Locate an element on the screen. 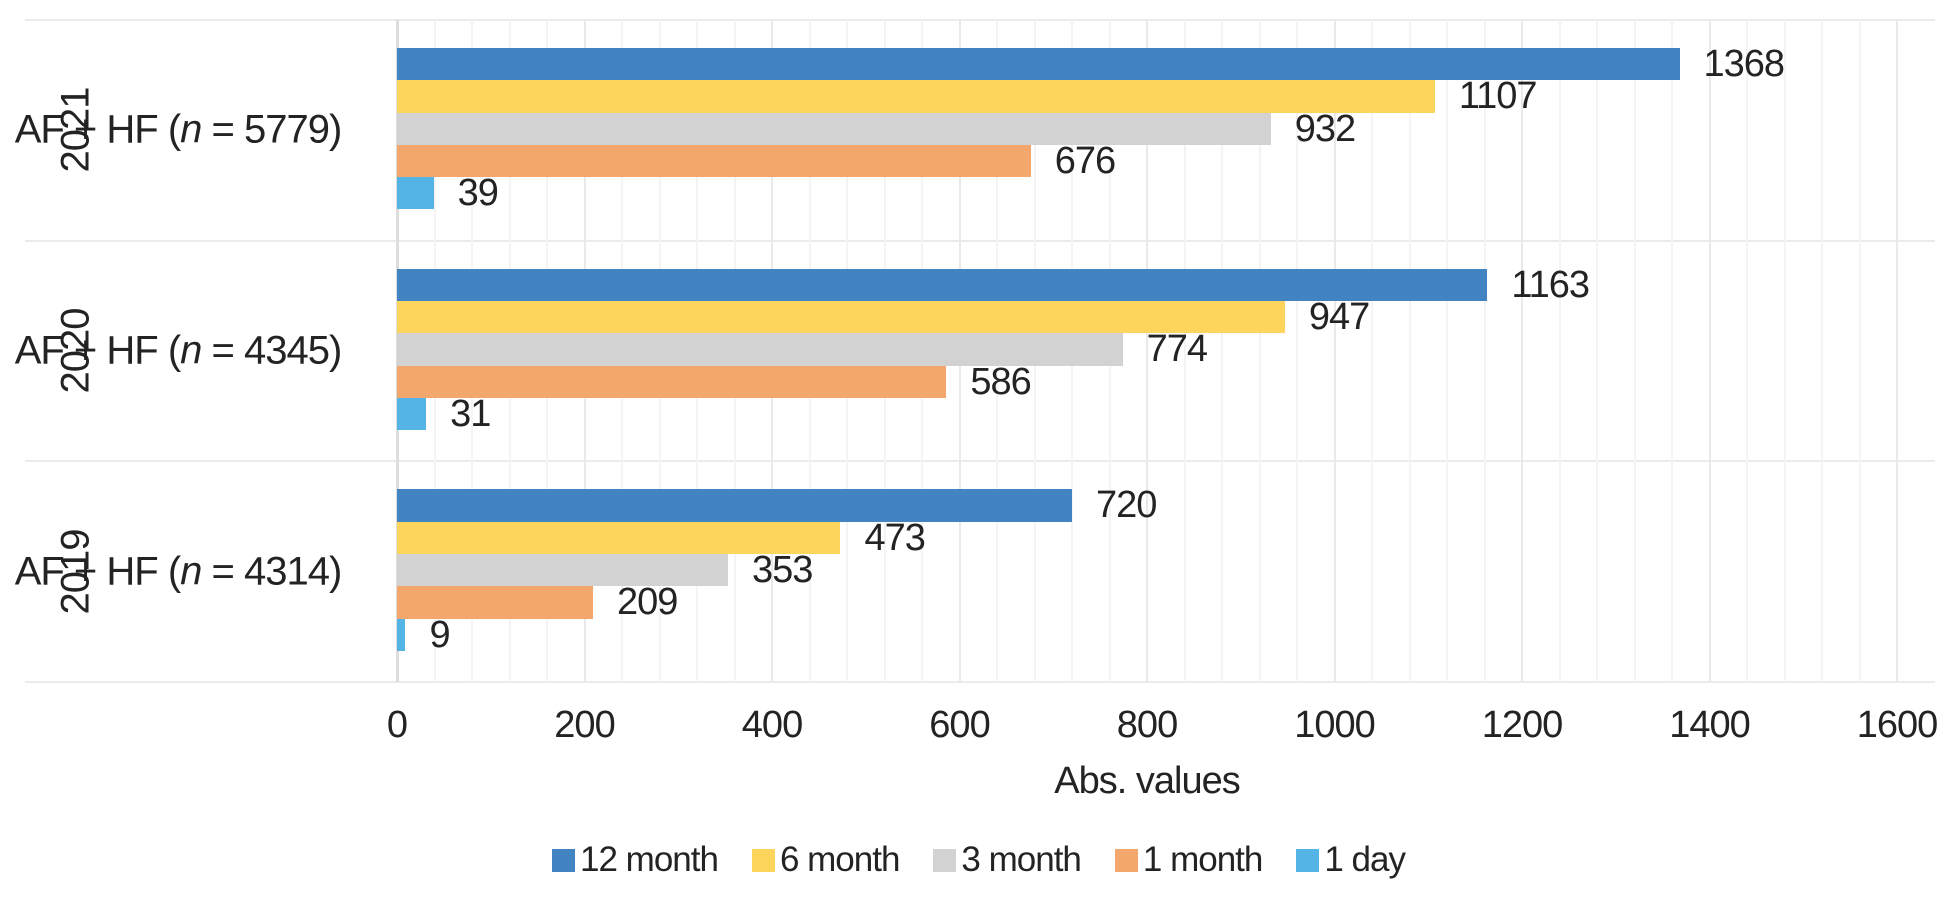  x-tick-label: 1600 is located at coordinates (1897, 725).